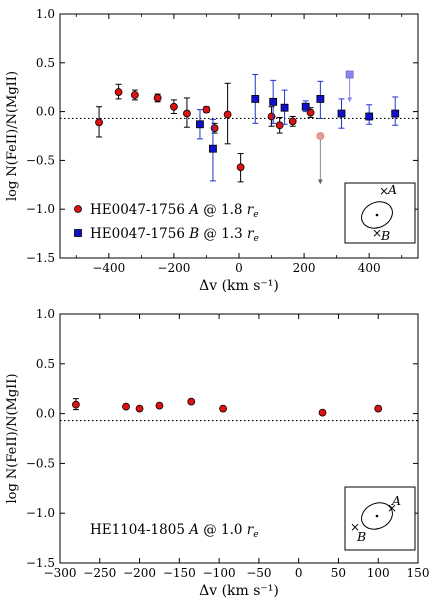 The width and height of the screenshot is (436, 604). I want to click on legend-a-e: e, so click(255, 215).